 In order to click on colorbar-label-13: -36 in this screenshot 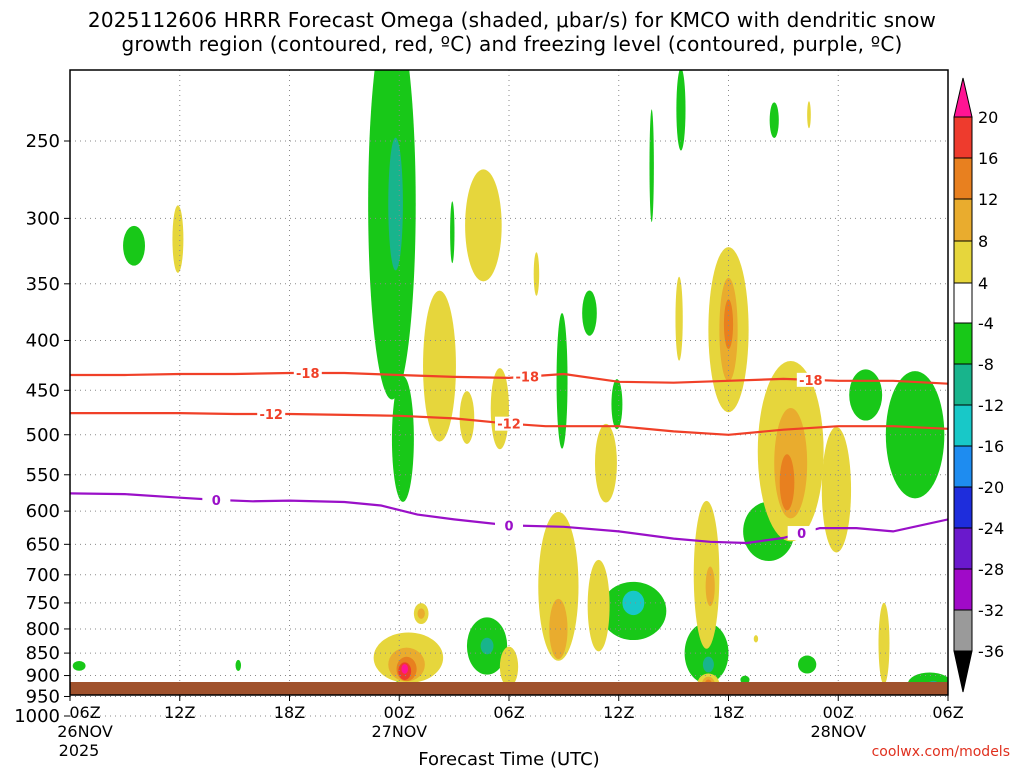, I will do `click(991, 651)`.